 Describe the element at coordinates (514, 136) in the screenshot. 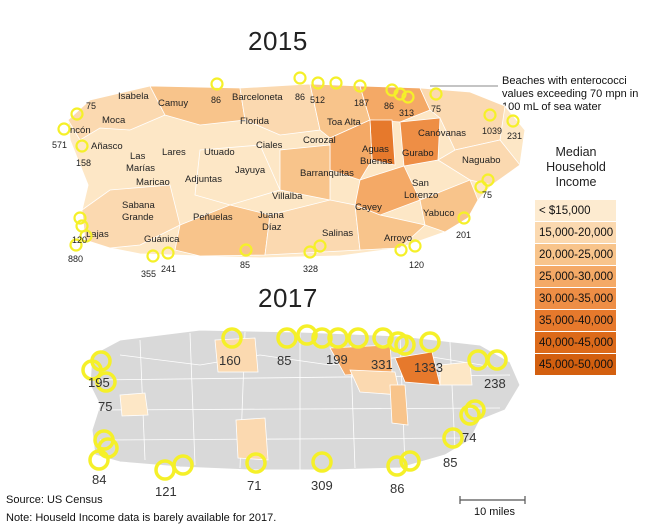

I see `svg-text: 231` at that location.